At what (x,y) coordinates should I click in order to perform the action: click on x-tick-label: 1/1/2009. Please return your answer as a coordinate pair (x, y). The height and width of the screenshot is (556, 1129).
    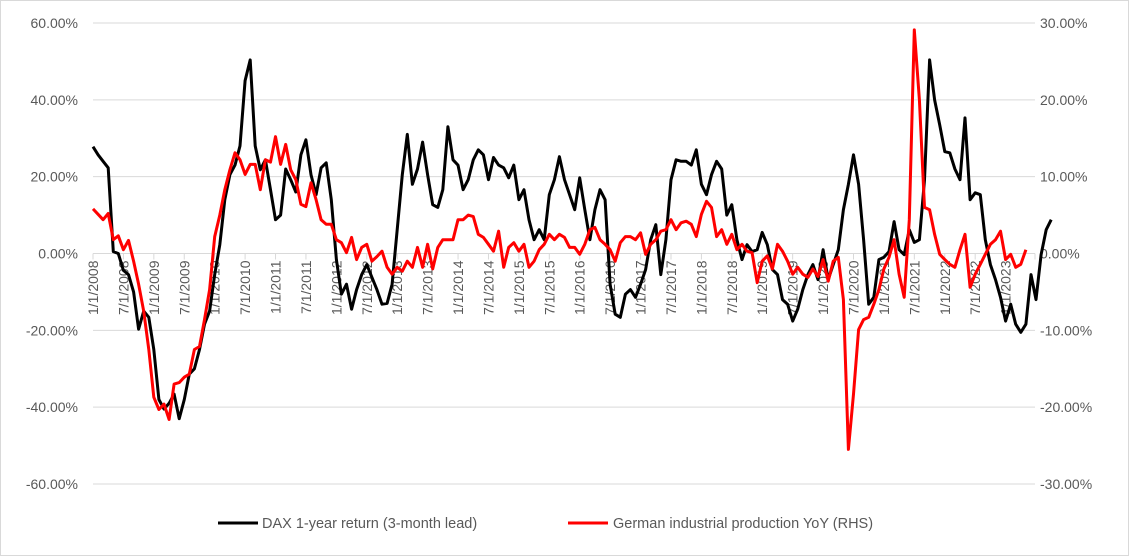
    Looking at the image, I should click on (154, 287).